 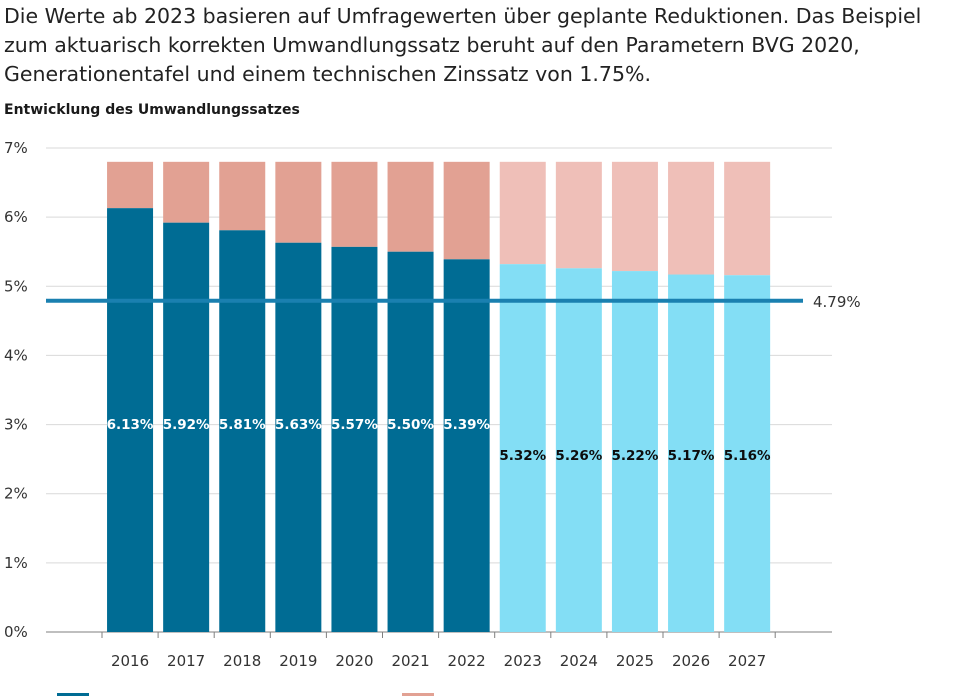 What do you see at coordinates (523, 661) in the screenshot?
I see `x-tick-label: 2023` at bounding box center [523, 661].